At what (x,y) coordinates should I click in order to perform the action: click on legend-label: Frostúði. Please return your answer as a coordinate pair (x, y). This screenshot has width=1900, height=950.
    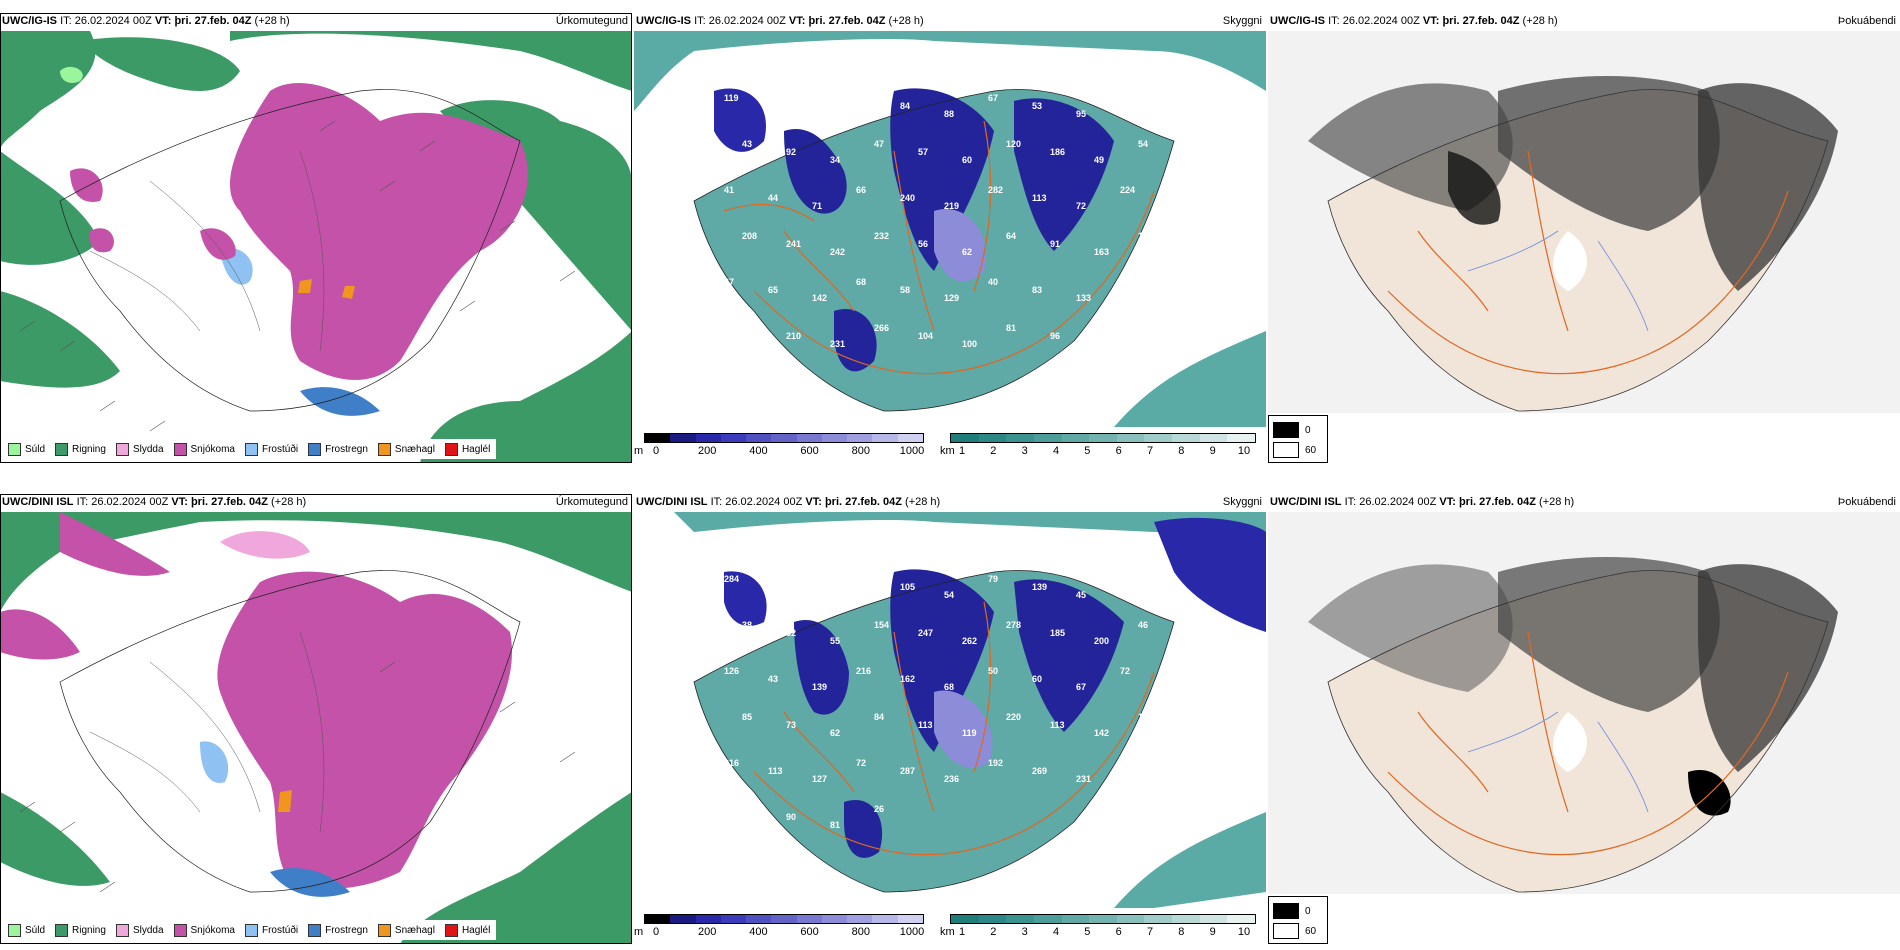
    Looking at the image, I should click on (280, 930).